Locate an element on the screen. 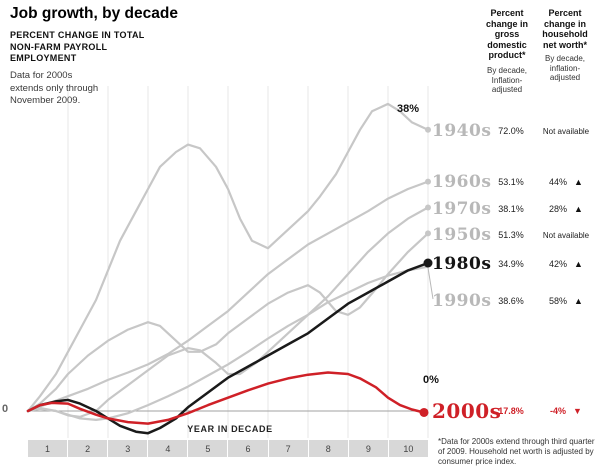 The image size is (600, 472). gdp-column-subheader: By decade, Inflation- adjusted is located at coordinates (507, 80).